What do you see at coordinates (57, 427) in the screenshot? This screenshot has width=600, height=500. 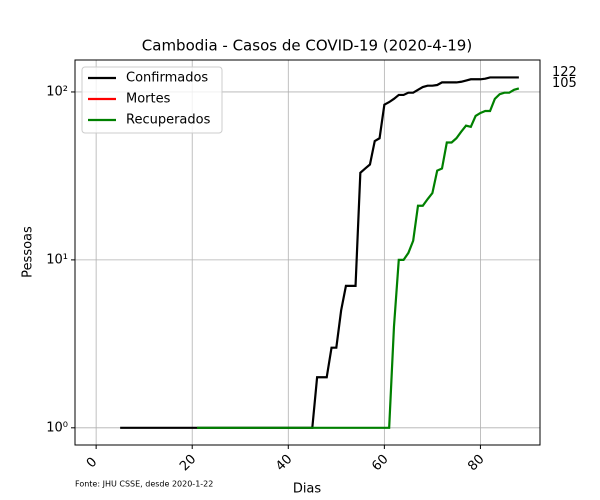 I see `y-tick-label: 10⁰` at bounding box center [57, 427].